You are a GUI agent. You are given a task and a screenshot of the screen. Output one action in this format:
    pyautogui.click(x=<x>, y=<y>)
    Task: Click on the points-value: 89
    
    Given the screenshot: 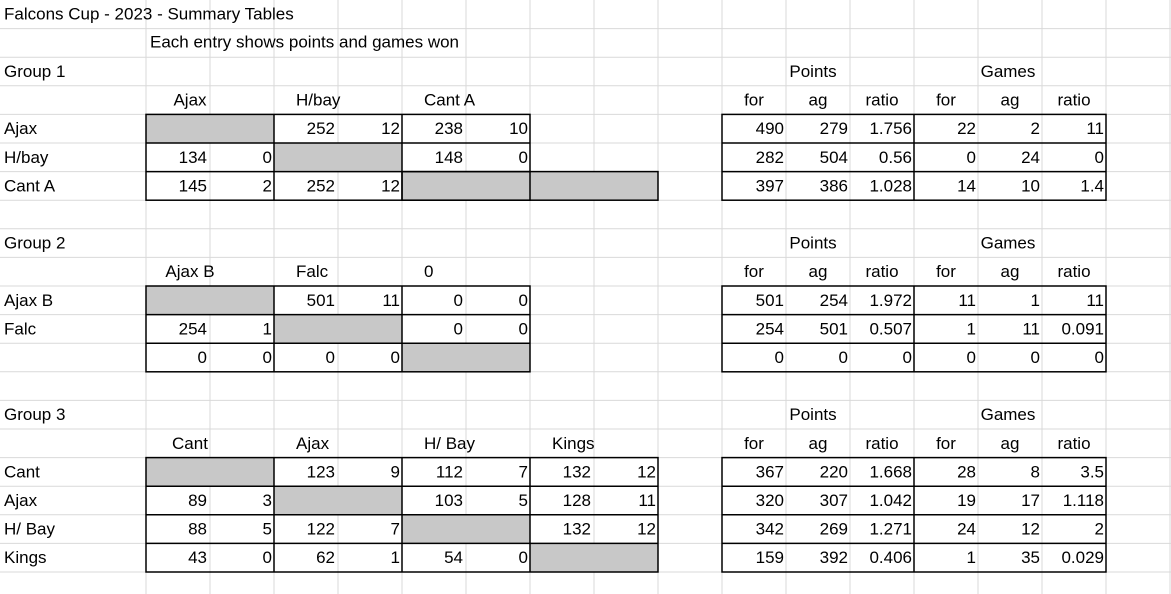 What is the action you would take?
    pyautogui.click(x=197, y=500)
    